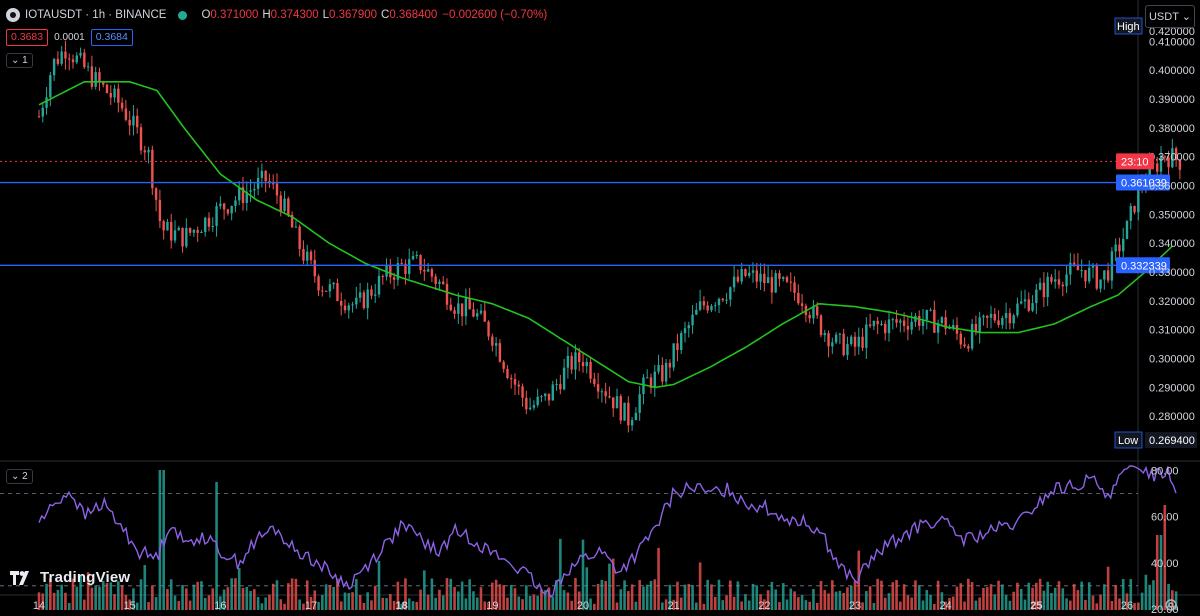 The image size is (1200, 616). Describe the element at coordinates (946, 606) in the screenshot. I see `time-axis-tick: 24` at that location.